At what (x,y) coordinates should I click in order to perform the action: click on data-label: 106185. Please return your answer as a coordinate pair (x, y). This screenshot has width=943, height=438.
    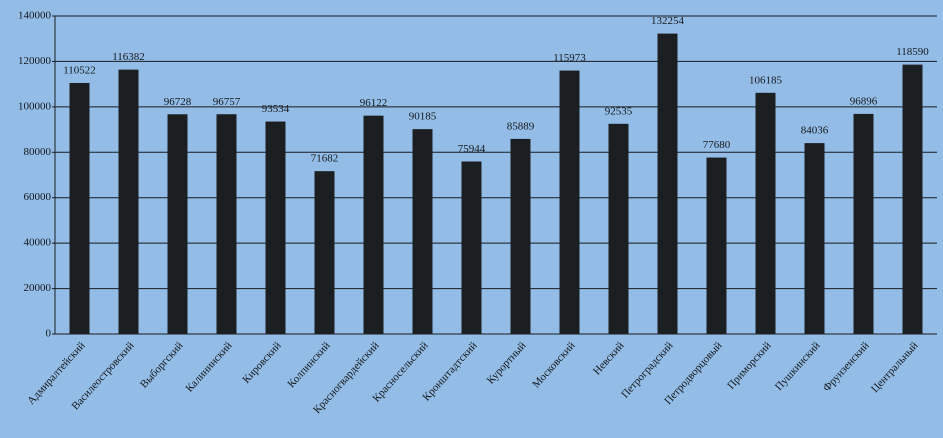
    Looking at the image, I should click on (766, 80).